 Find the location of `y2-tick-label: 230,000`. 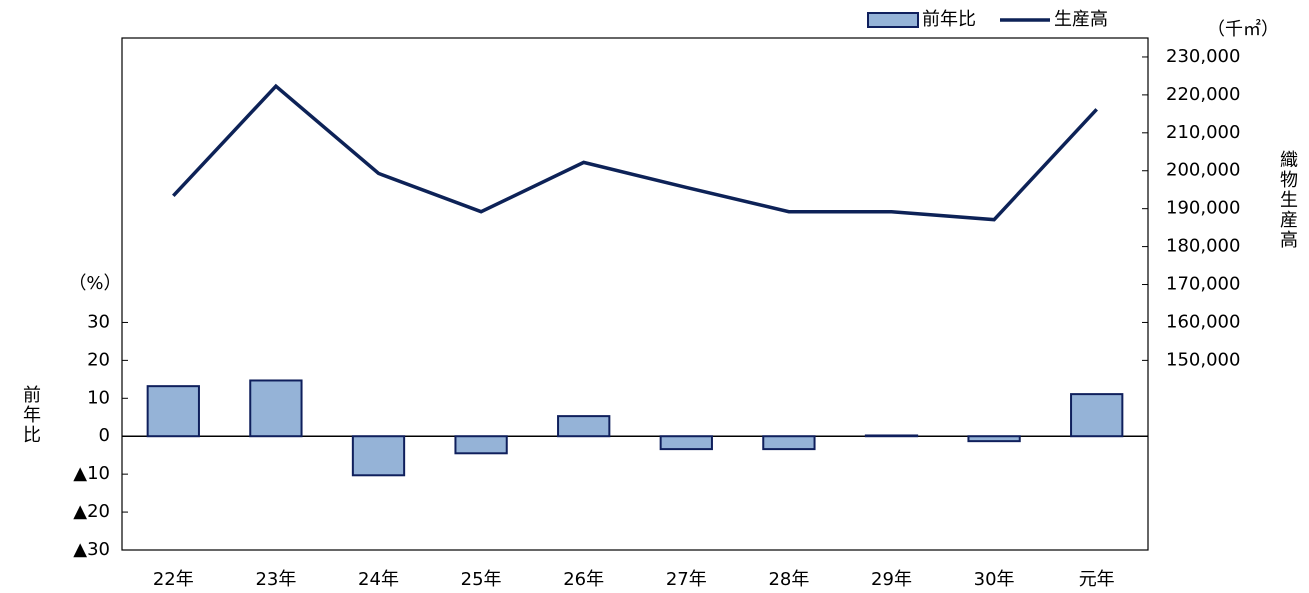

y2-tick-label: 230,000 is located at coordinates (1203, 56).